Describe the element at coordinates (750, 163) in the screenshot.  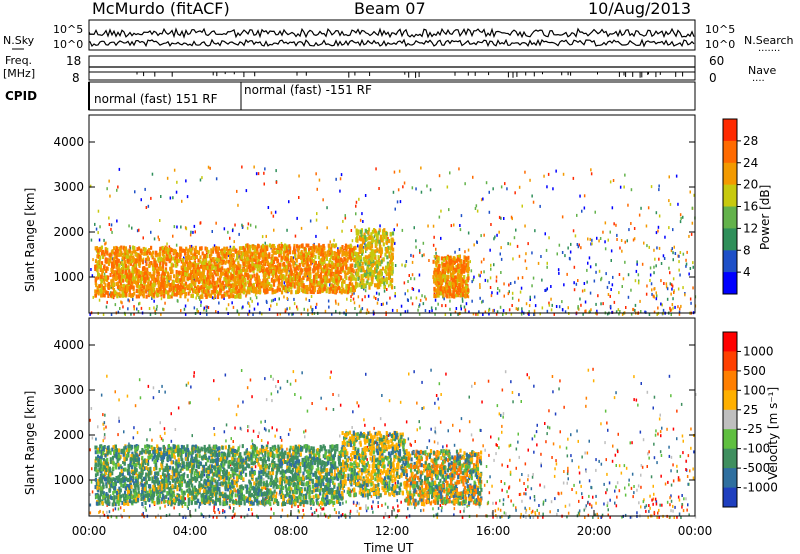
I see `power-cbar-tick-label: 24` at that location.